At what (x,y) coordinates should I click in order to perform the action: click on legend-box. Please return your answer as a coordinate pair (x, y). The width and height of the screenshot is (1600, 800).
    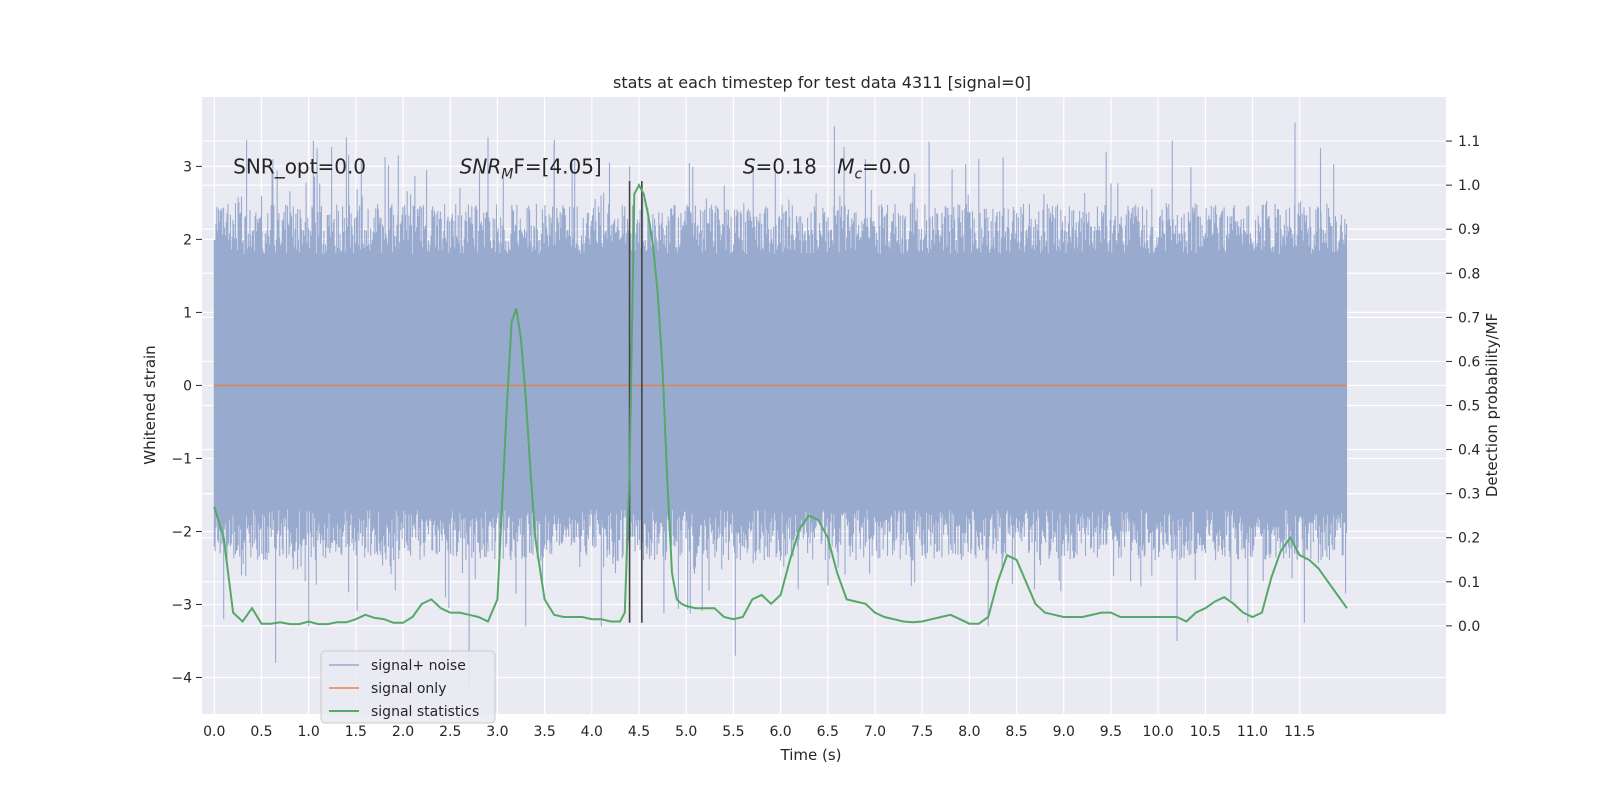
    Looking at the image, I should click on (408, 687).